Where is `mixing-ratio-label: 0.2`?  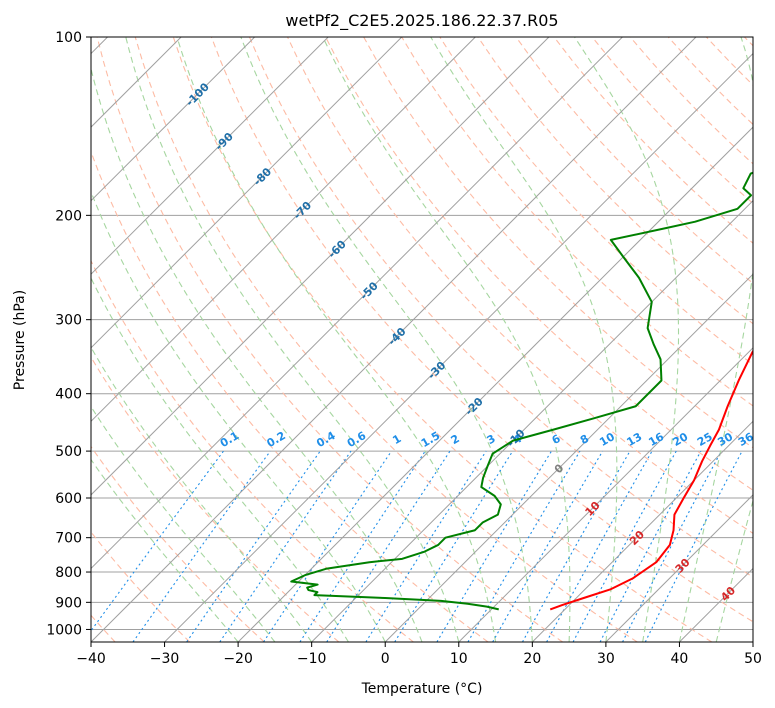
mixing-ratio-label: 0.2 is located at coordinates (276, 439).